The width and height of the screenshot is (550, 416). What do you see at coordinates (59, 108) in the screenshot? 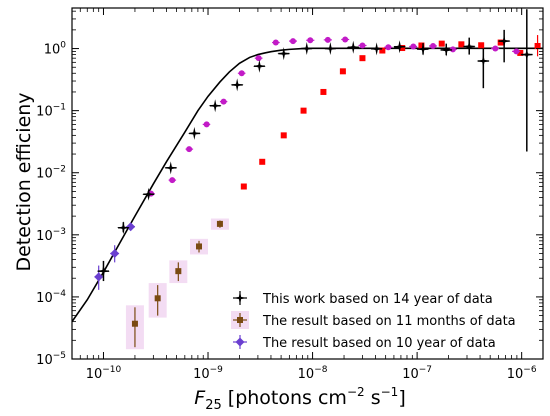
I see `y-tick-label-exp: −1` at bounding box center [59, 108].